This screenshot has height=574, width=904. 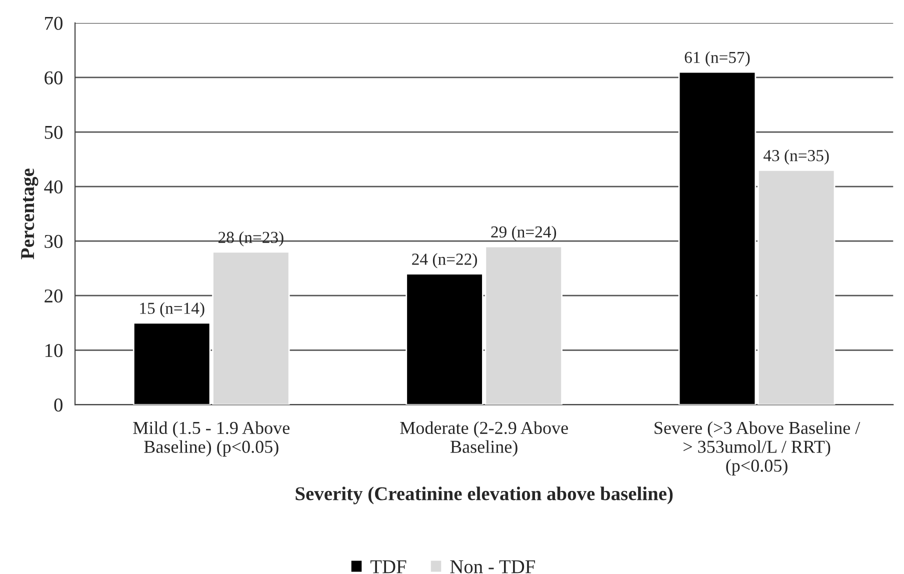 What do you see at coordinates (53, 351) in the screenshot?
I see `y-tick-label: 10` at bounding box center [53, 351].